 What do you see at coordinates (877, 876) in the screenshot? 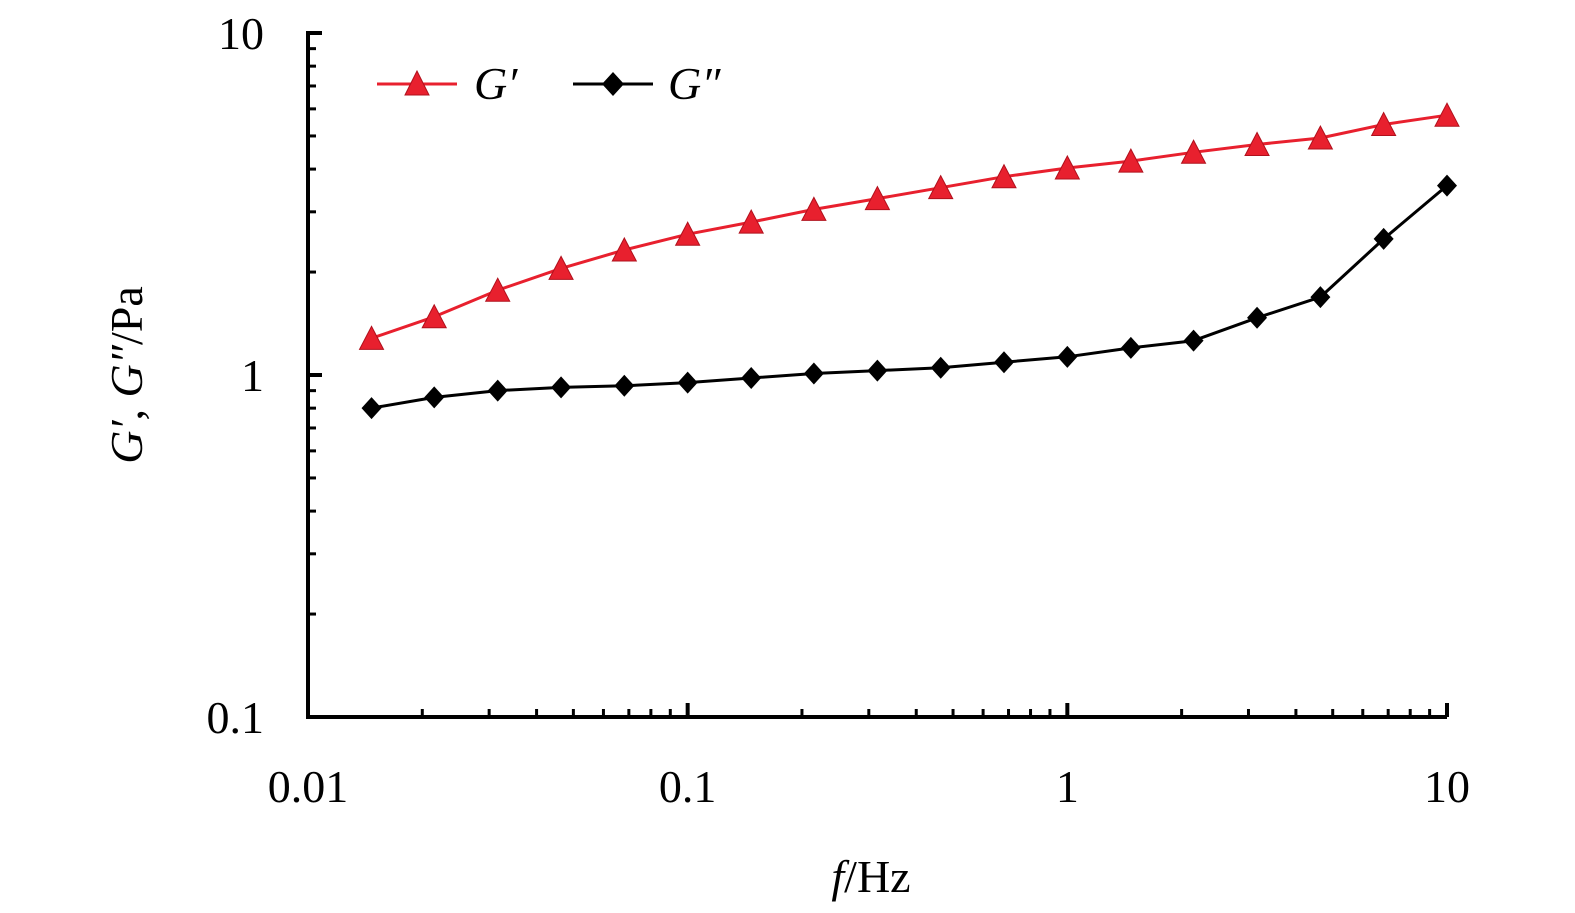
I see `x-axis-unit: /Hz` at bounding box center [877, 876].